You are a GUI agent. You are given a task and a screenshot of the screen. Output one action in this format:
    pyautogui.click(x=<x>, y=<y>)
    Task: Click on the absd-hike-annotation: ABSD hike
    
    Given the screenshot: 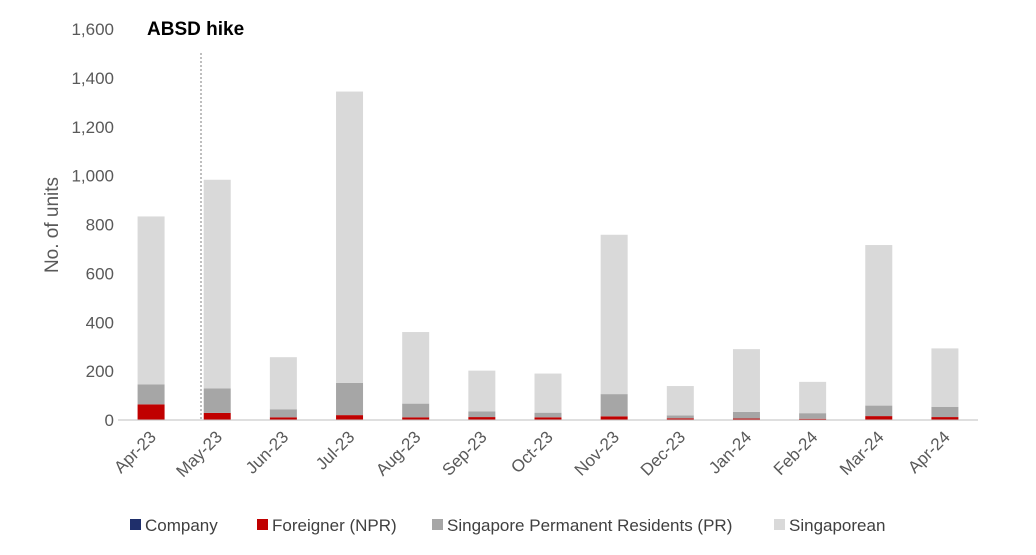 What is the action you would take?
    pyautogui.click(x=195, y=29)
    